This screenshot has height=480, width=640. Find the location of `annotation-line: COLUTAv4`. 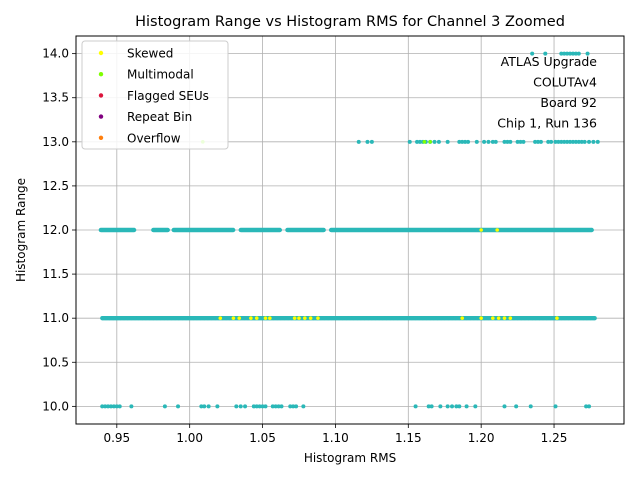

annotation-line: COLUTAv4 is located at coordinates (565, 82).